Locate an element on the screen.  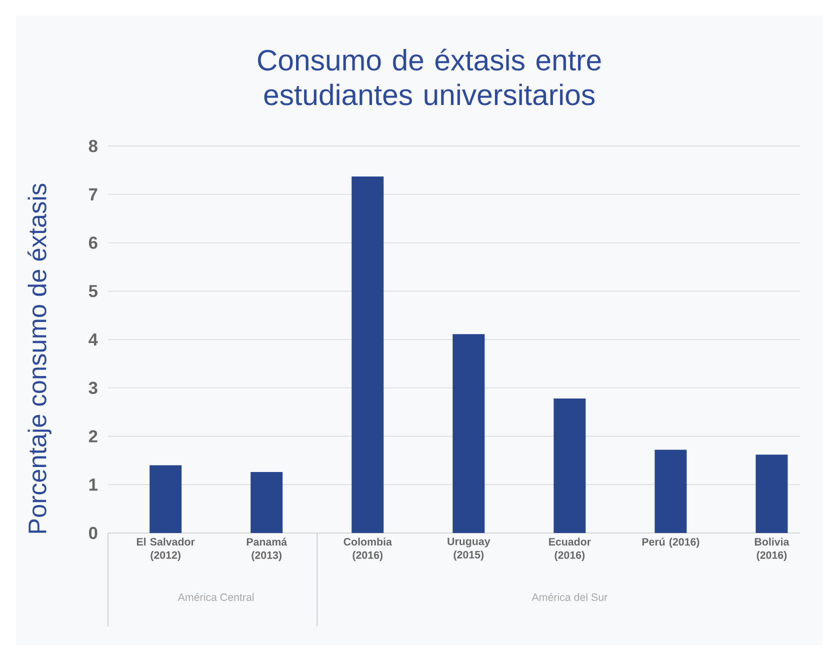
y-tick-label: 7 is located at coordinates (93, 194).